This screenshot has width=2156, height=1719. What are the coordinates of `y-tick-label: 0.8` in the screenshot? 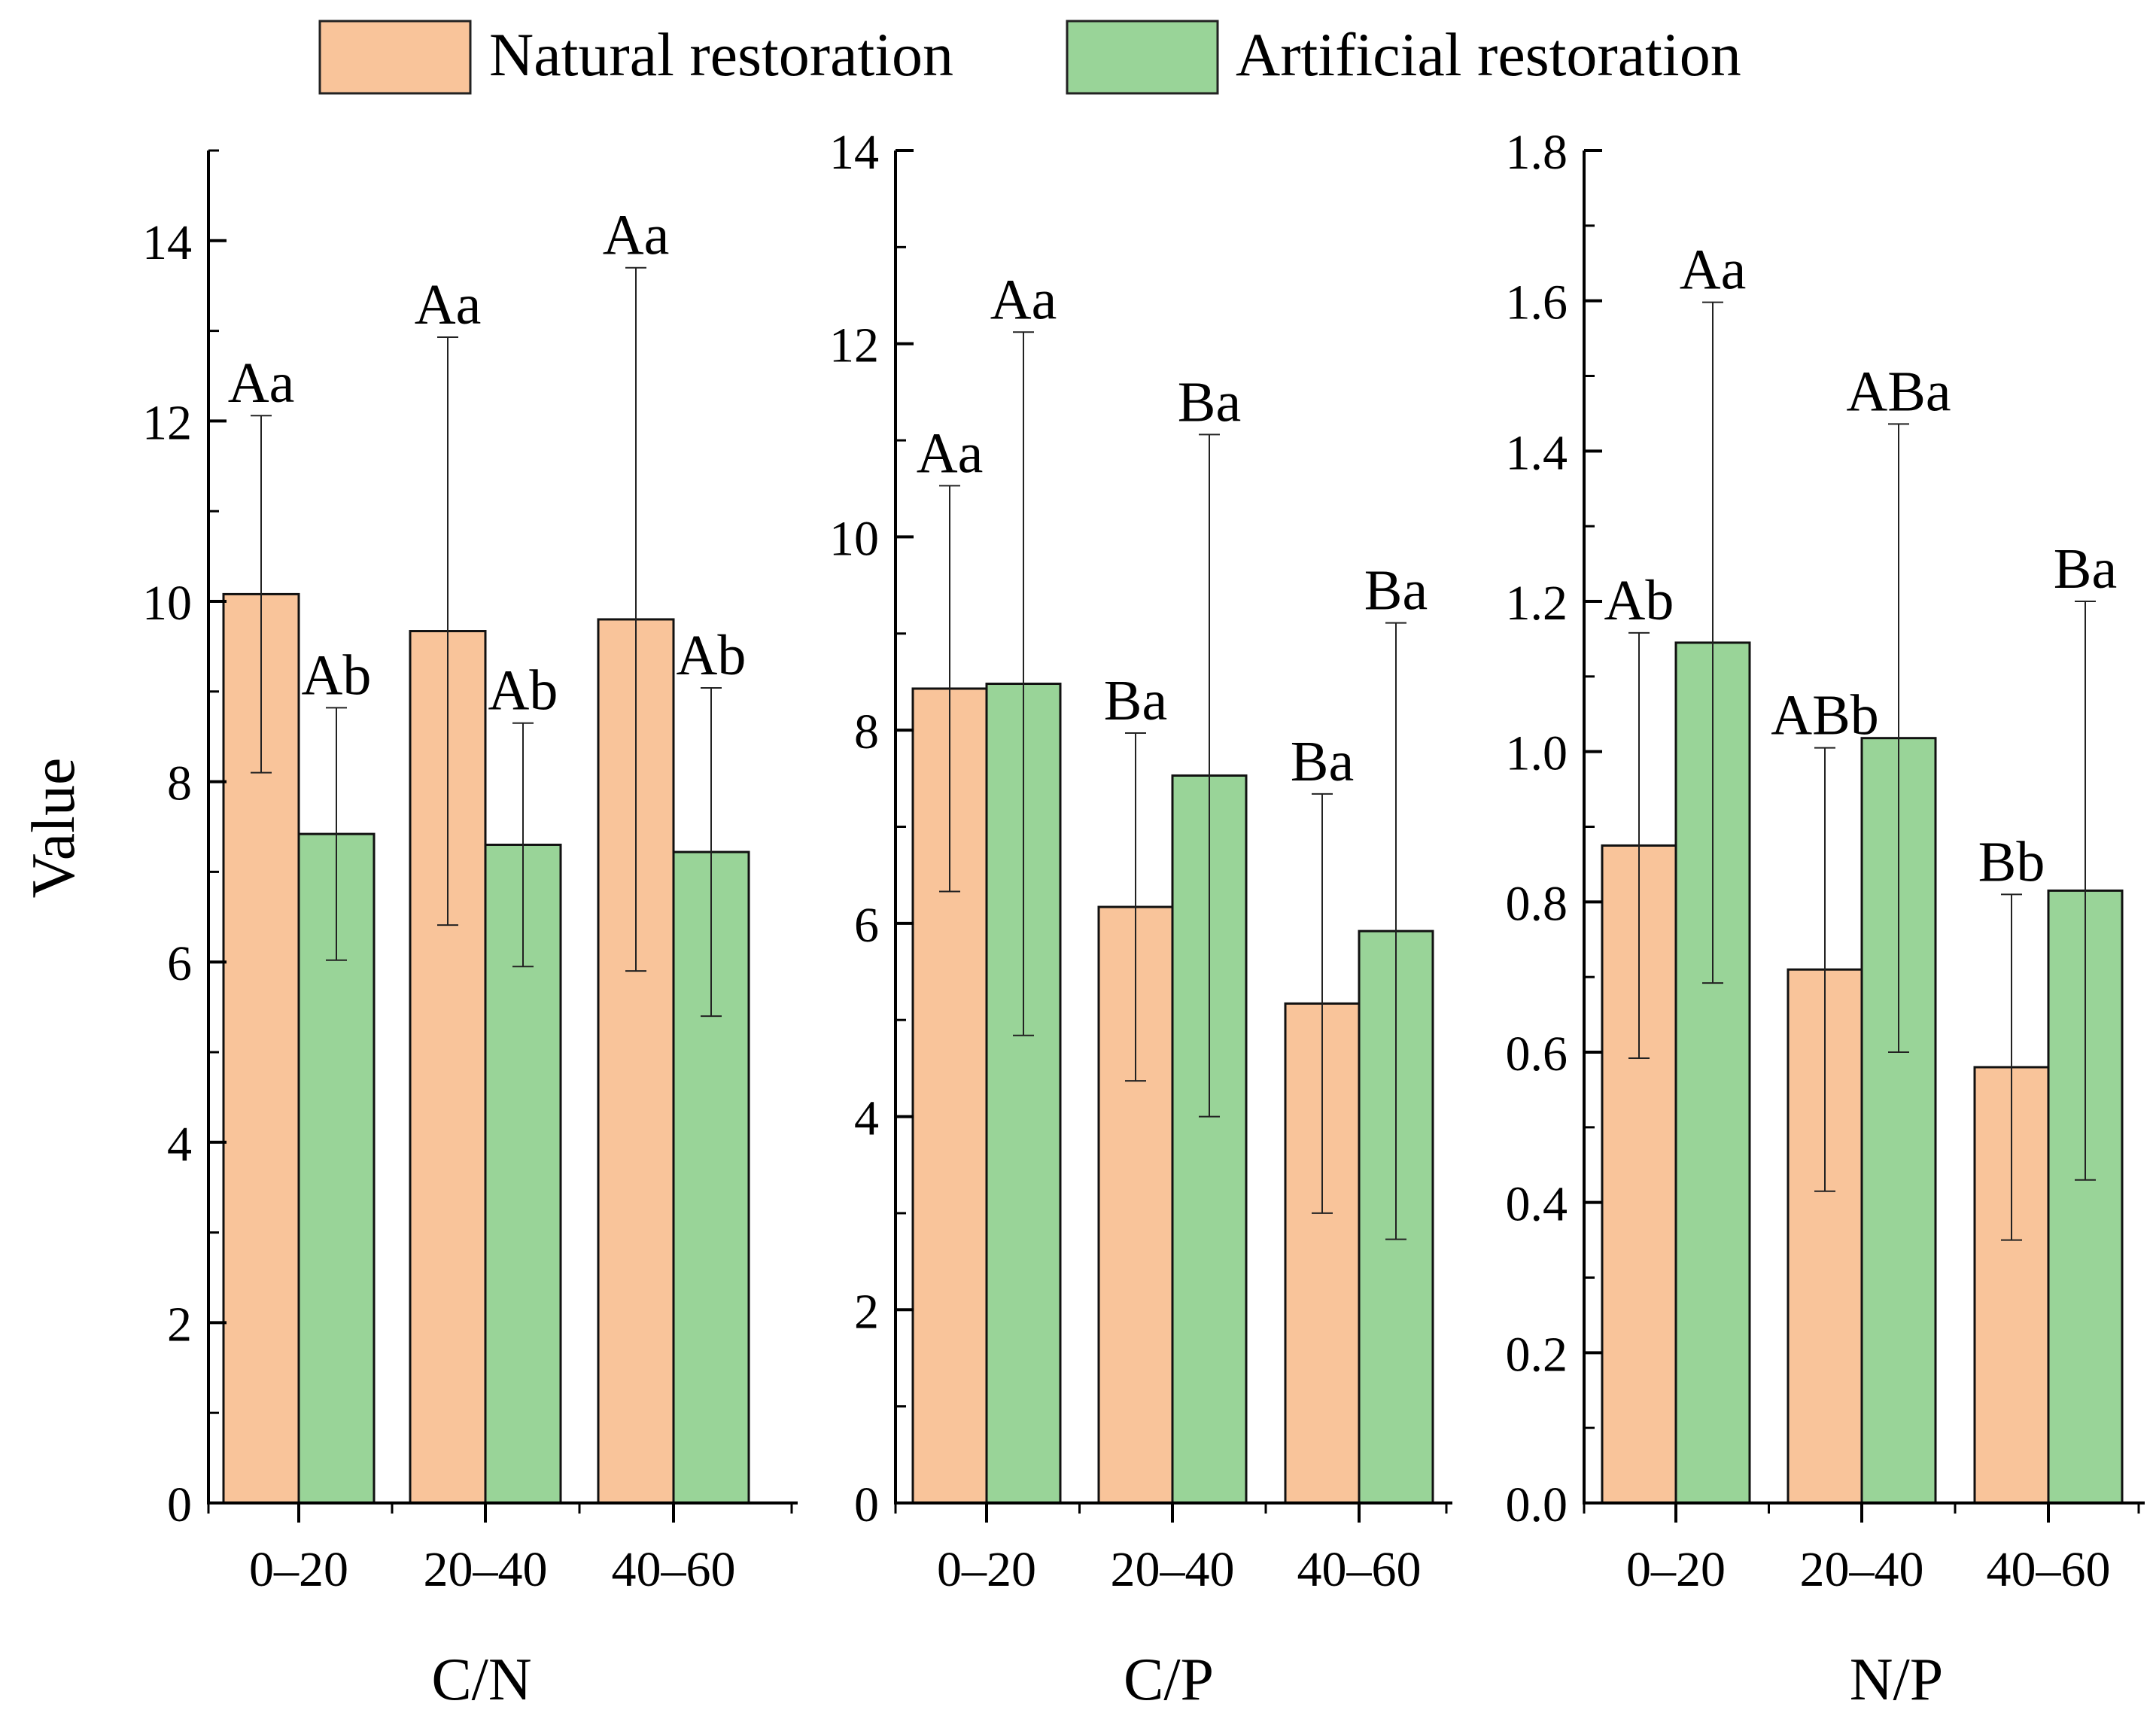 It's located at (1537, 903).